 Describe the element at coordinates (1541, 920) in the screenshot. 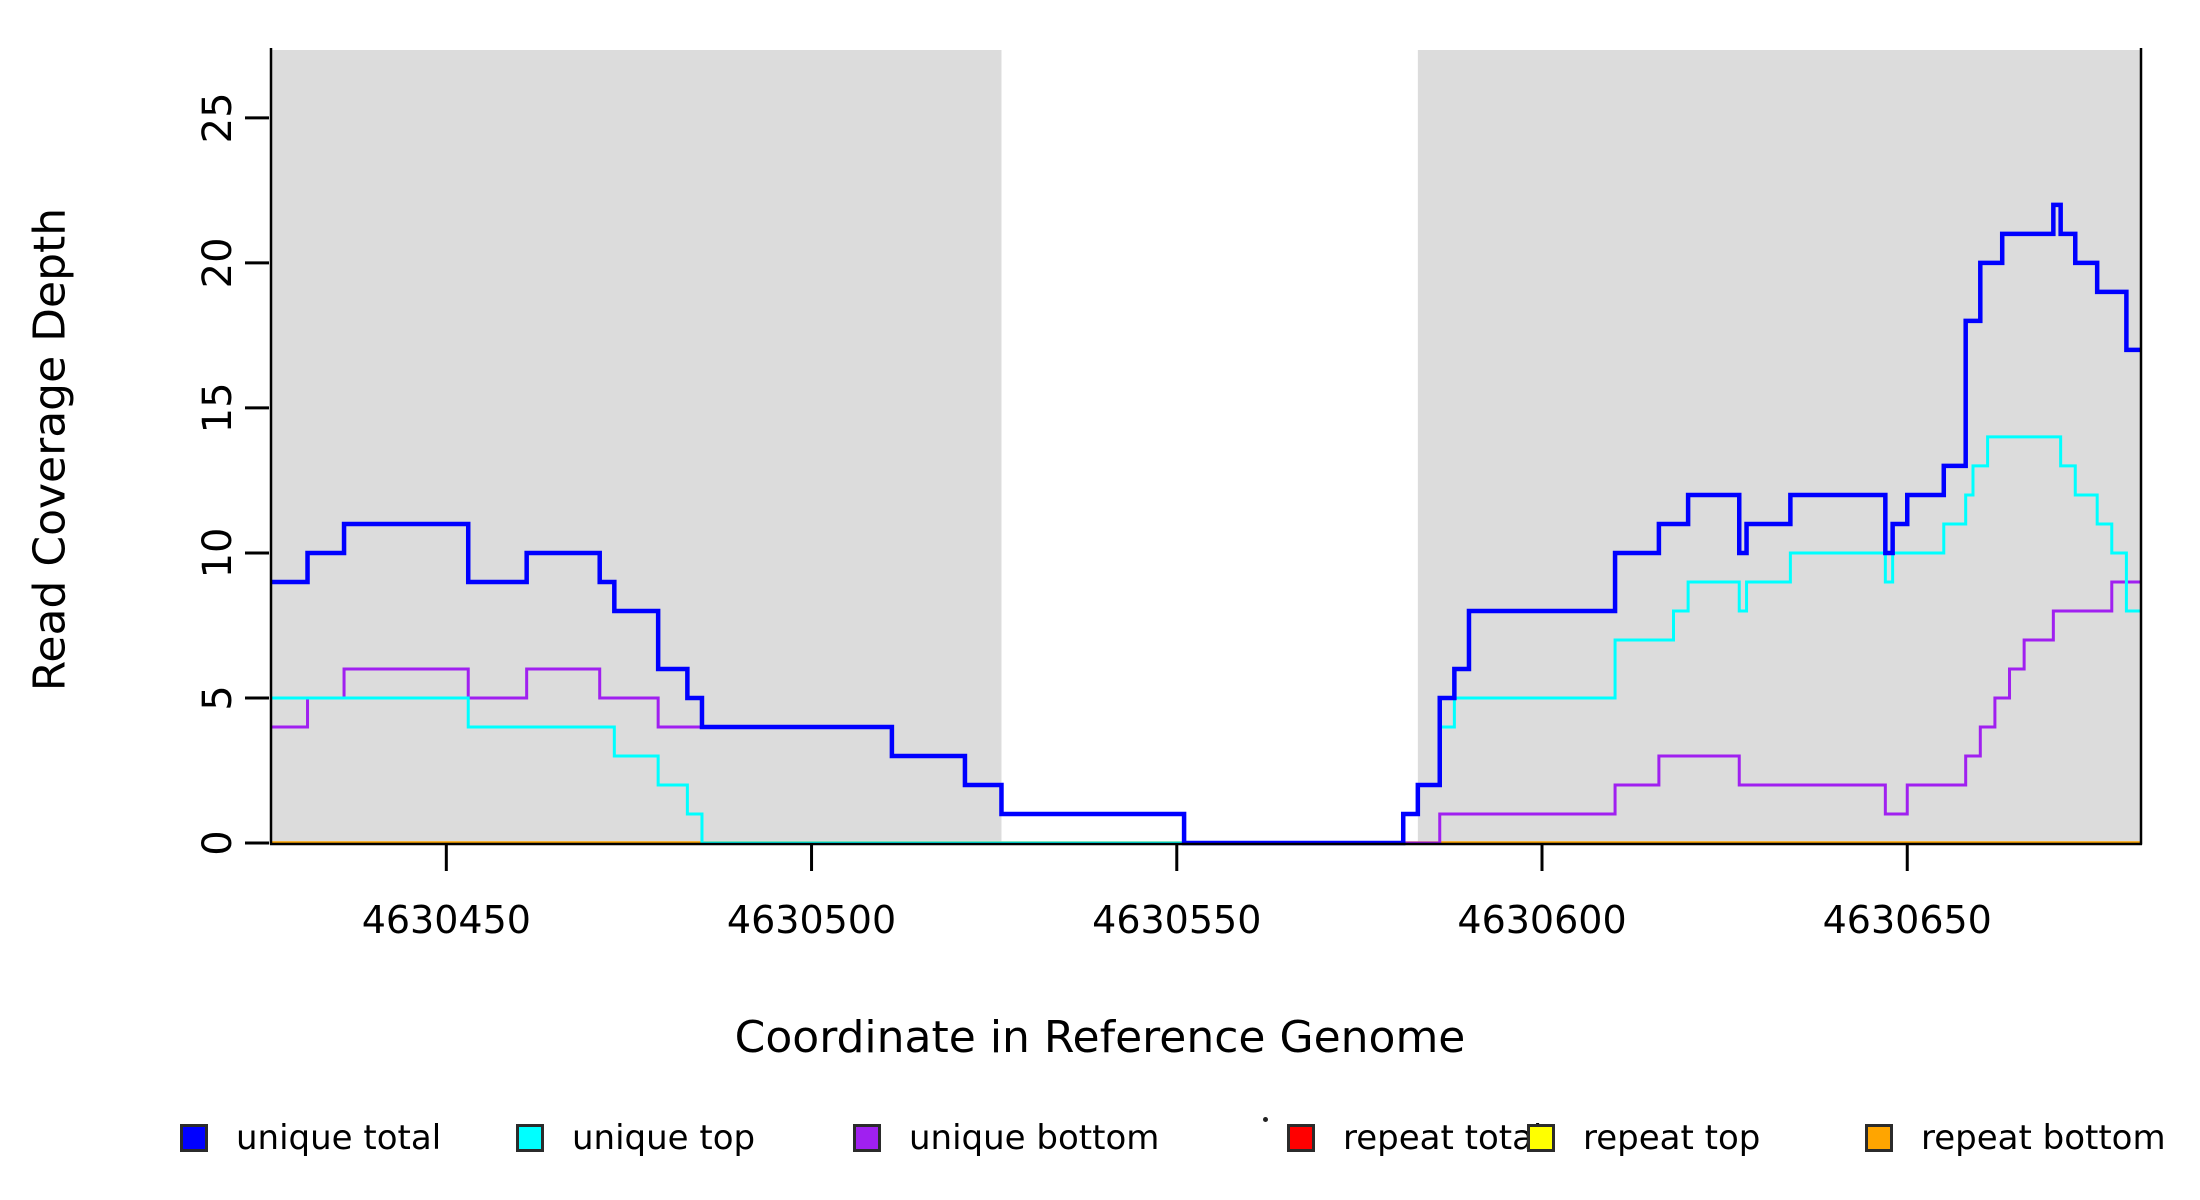

I see `x-tick-label: 4630600` at that location.